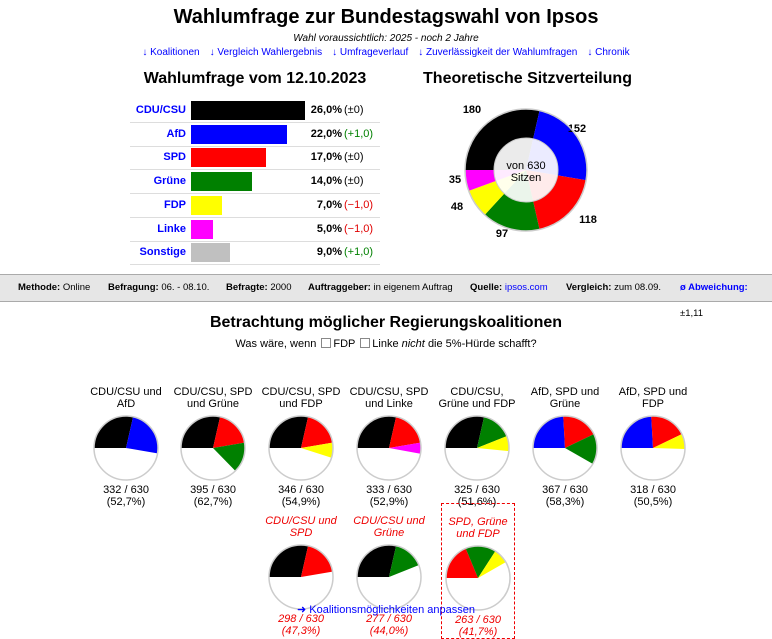 The height and width of the screenshot is (639, 772). What do you see at coordinates (588, 220) in the screenshot?
I see `seat-label: 118` at bounding box center [588, 220].